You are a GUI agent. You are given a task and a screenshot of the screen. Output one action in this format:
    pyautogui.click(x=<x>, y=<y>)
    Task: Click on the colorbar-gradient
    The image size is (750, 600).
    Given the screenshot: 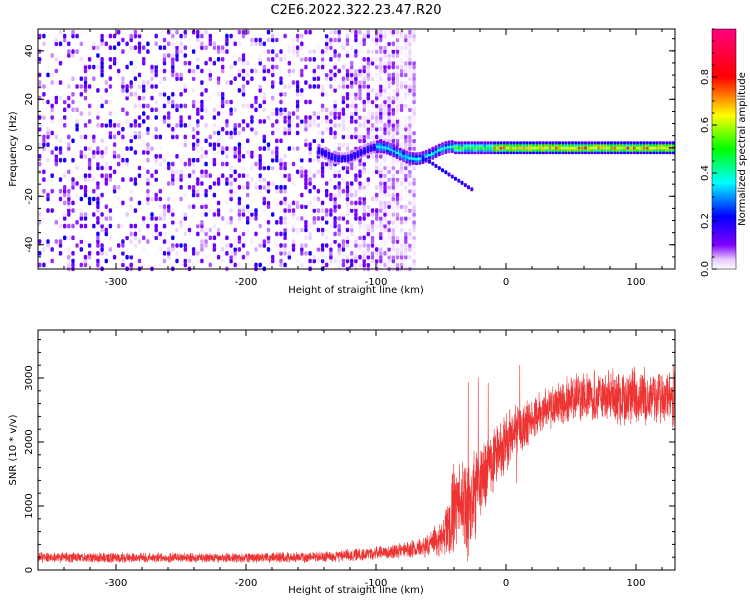 What is the action you would take?
    pyautogui.click(x=724, y=149)
    